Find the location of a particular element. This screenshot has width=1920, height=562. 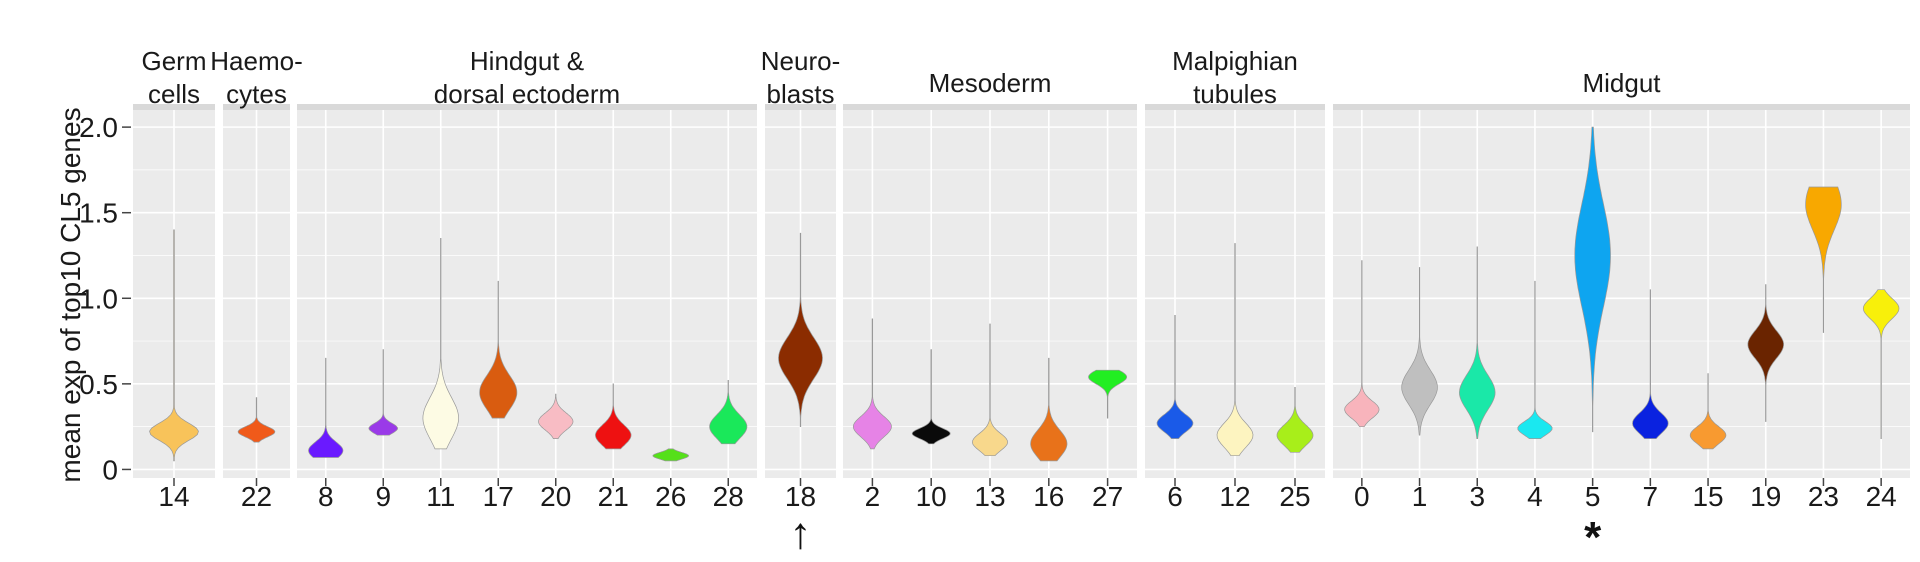

arrow-up-icon: ↑ is located at coordinates (801, 533).